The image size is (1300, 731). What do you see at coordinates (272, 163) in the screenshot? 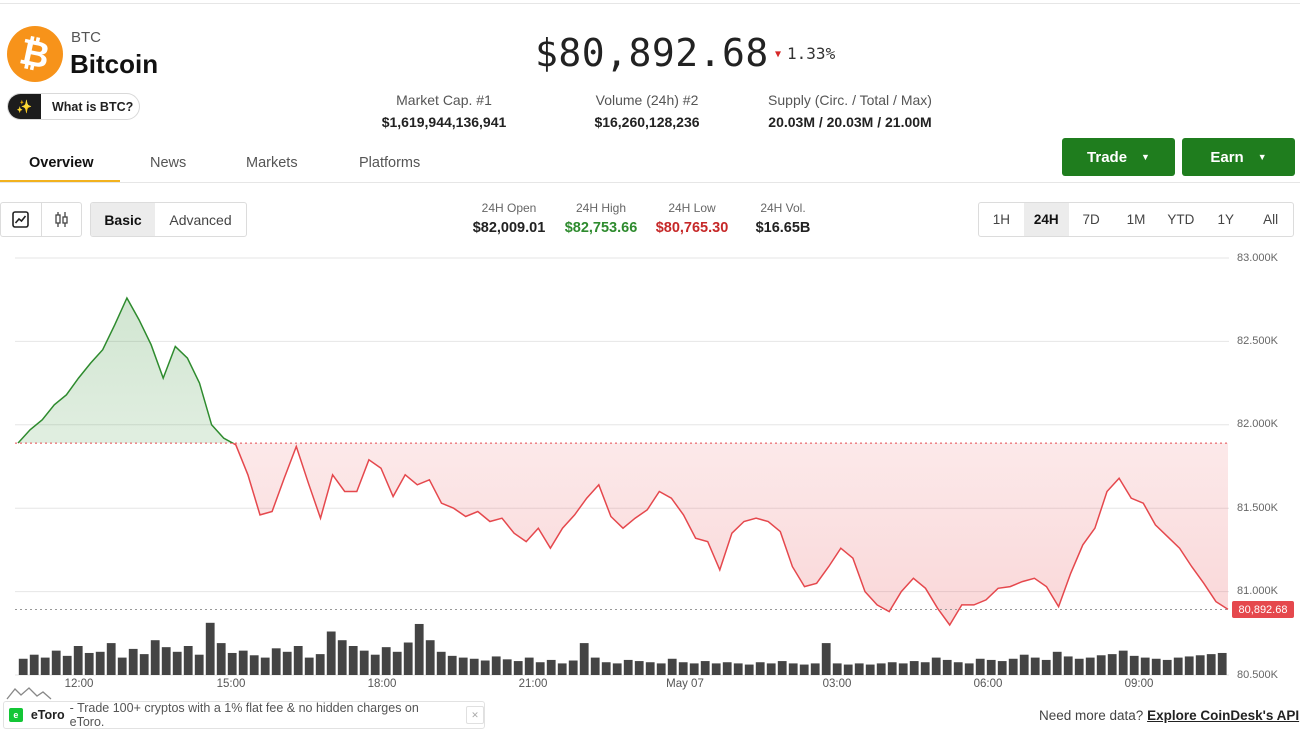
I see `tab-markets: Markets` at bounding box center [272, 163].